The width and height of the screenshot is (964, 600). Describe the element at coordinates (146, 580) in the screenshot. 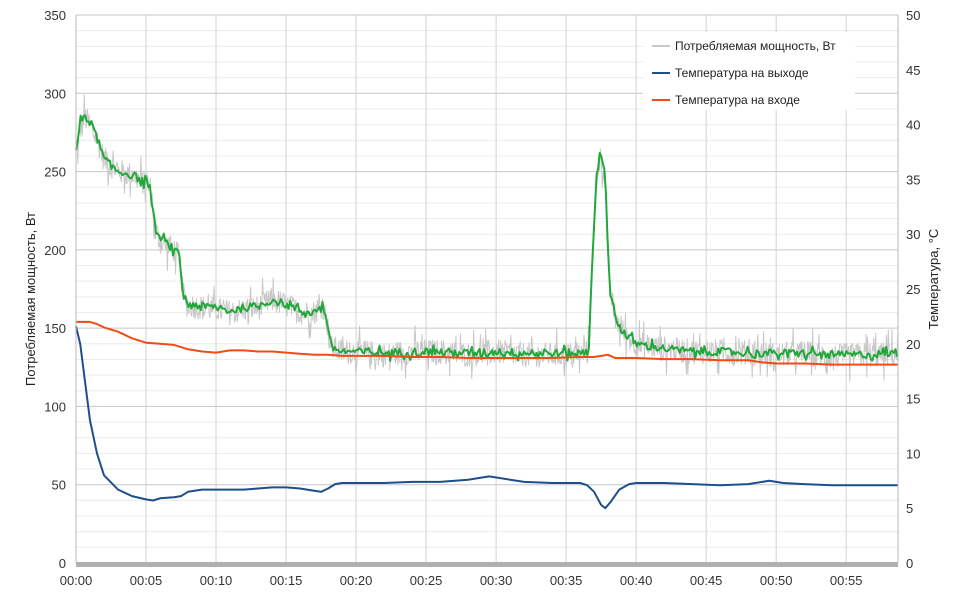

I see `x-tick-label: 00:05` at that location.